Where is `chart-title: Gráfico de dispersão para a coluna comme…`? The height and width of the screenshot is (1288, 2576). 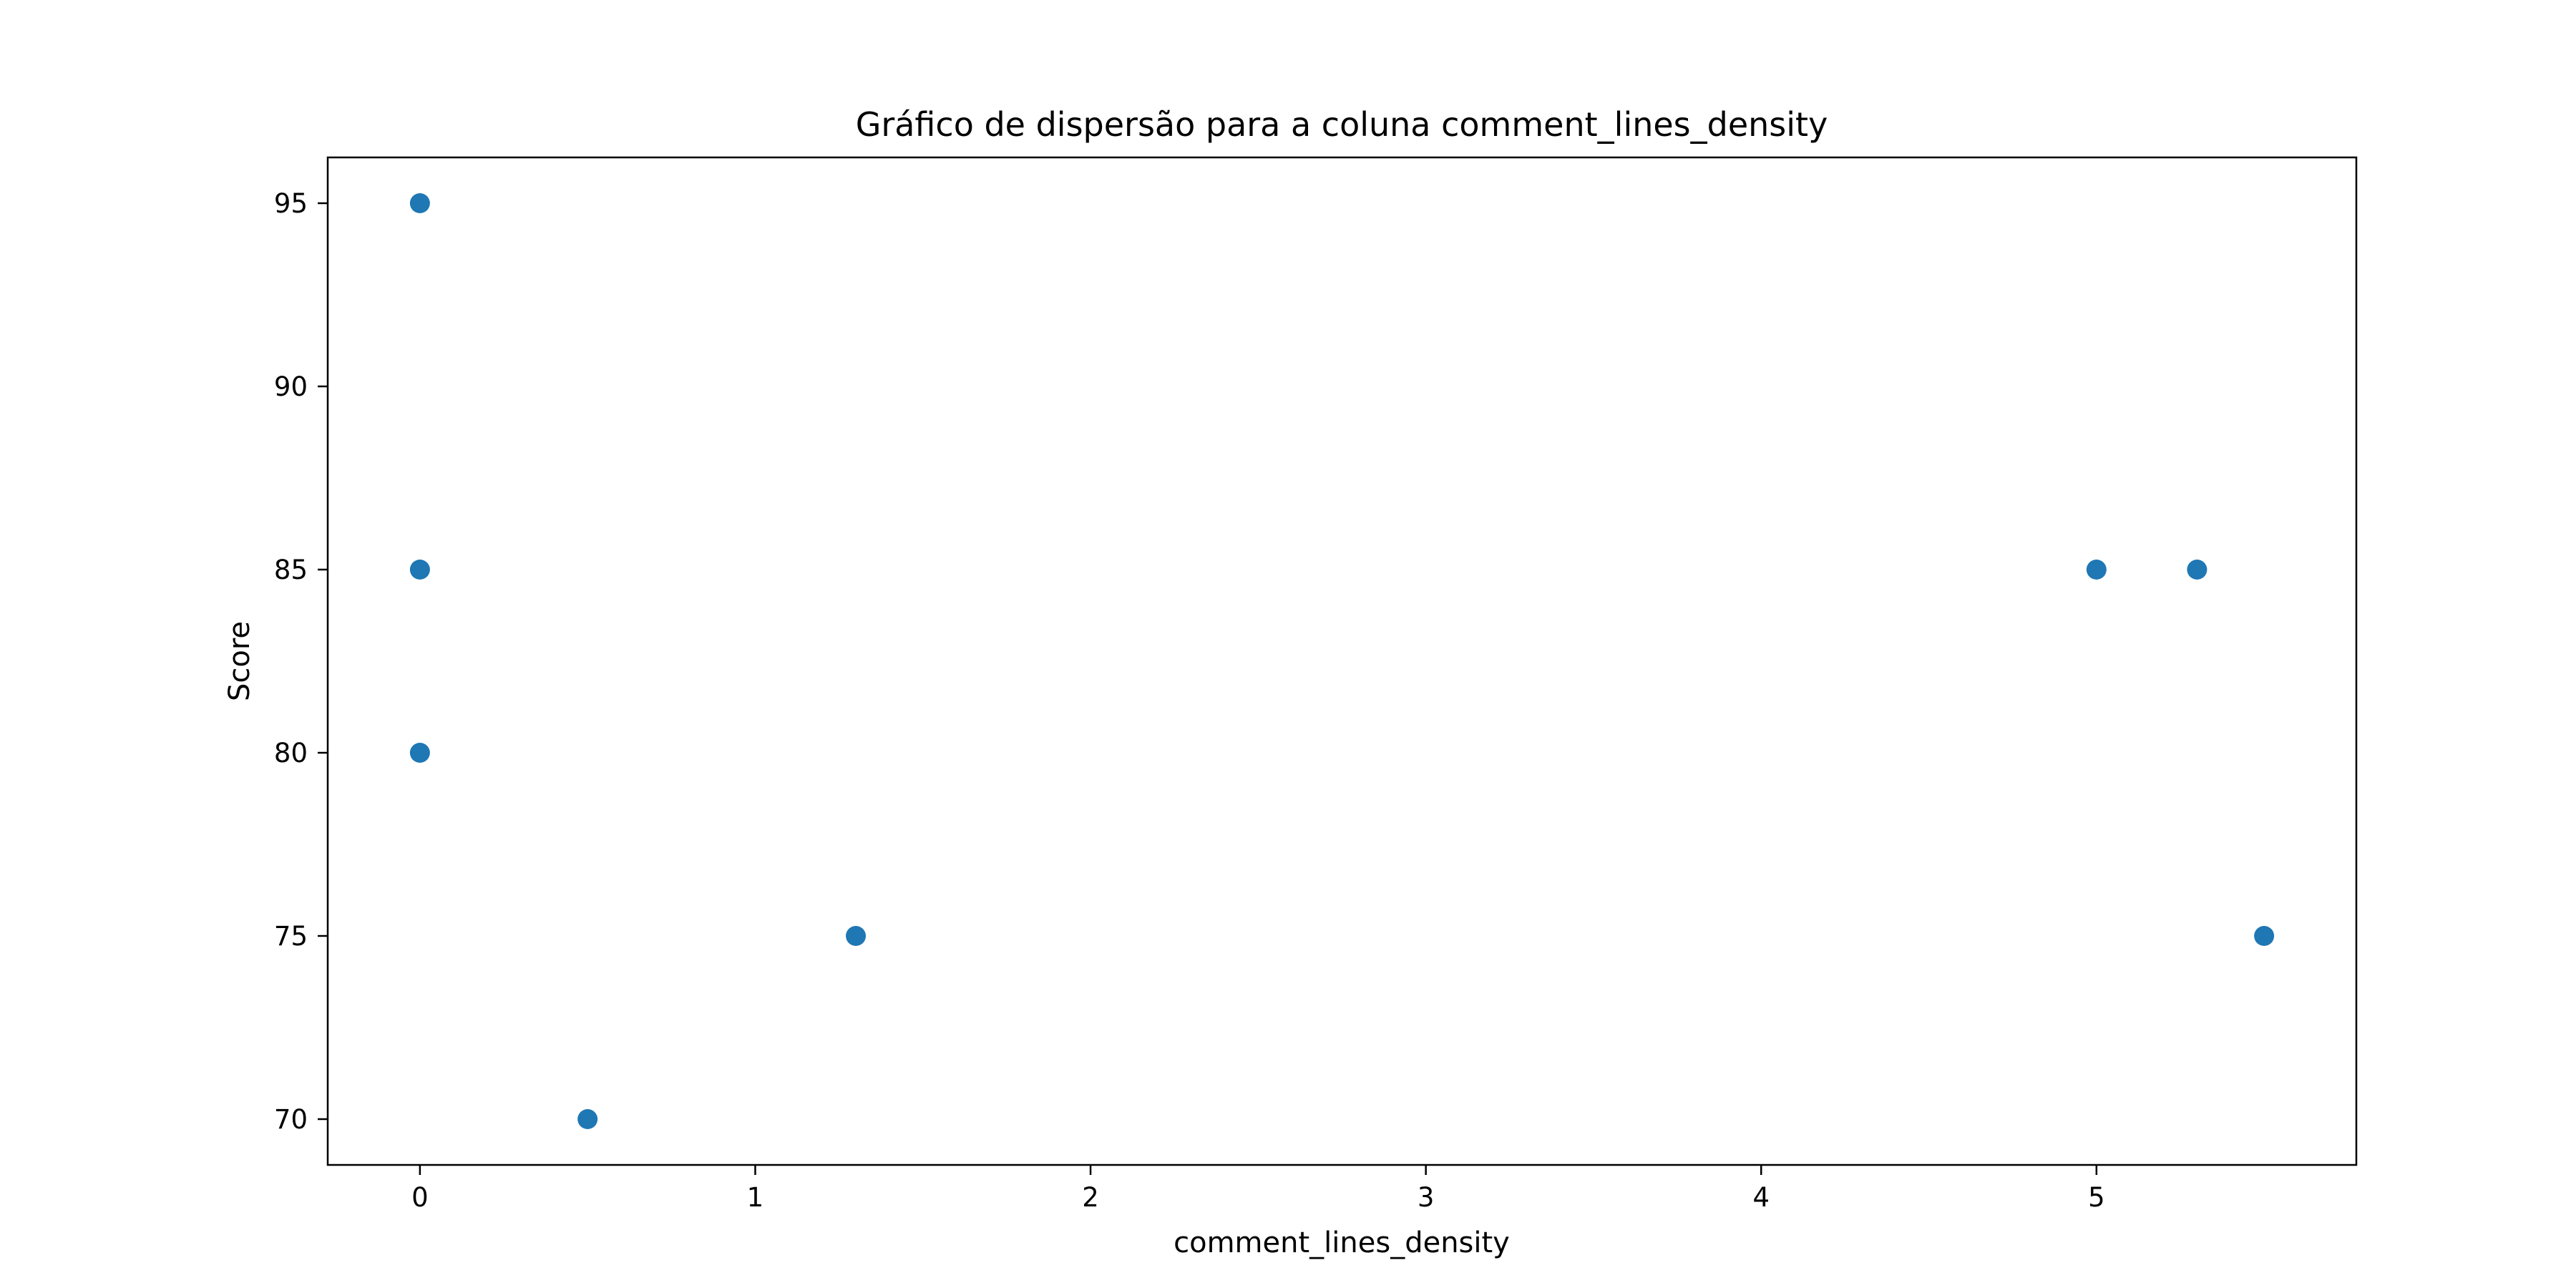 chart-title: Gráfico de dispersão para a coluna comme… is located at coordinates (1342, 124).